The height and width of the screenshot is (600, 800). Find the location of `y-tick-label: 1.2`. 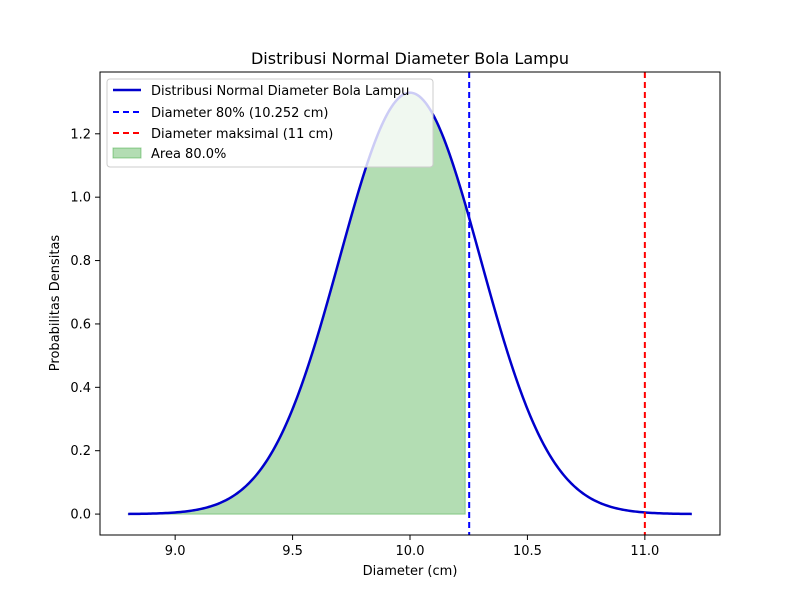

y-tick-label: 1.2 is located at coordinates (80, 134).